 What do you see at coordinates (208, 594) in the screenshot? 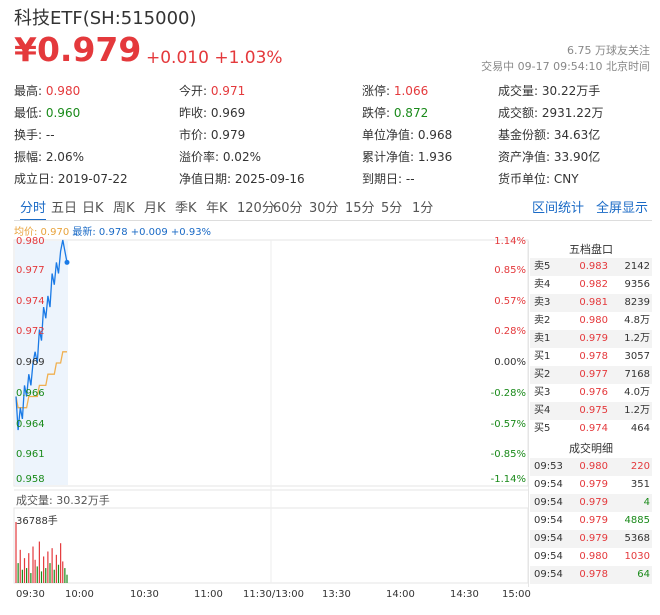
I see `time-axis-tick: 11:00` at bounding box center [208, 594].